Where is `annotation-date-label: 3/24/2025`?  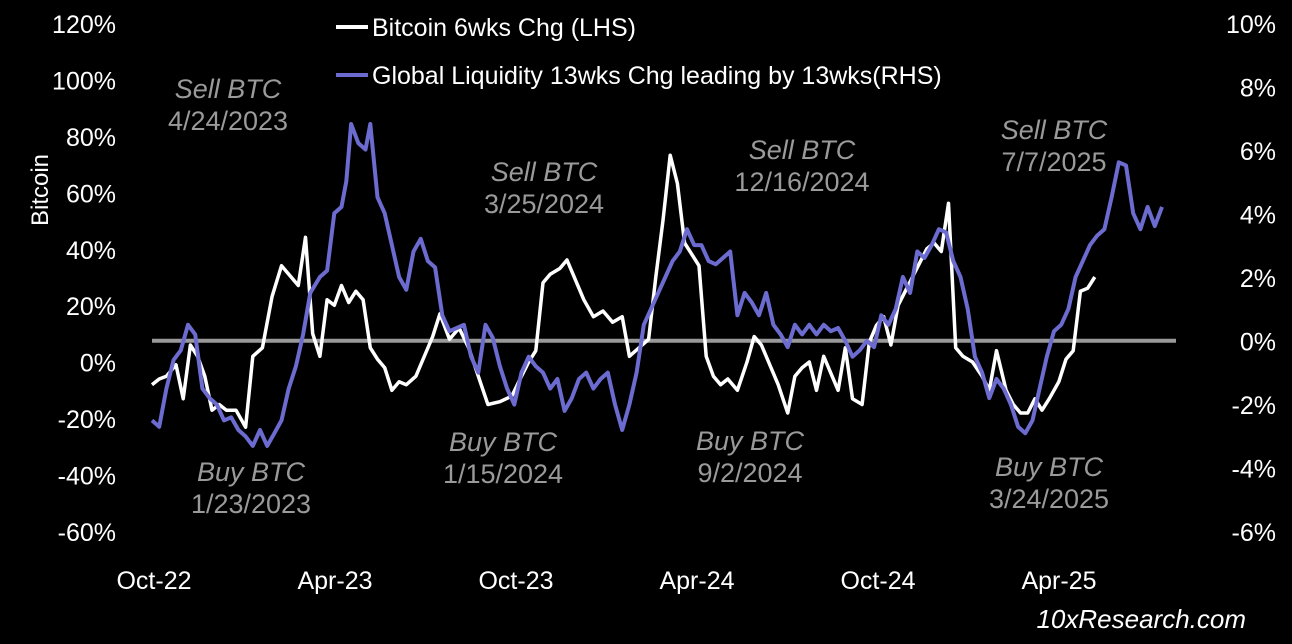
annotation-date-label: 3/24/2025 is located at coordinates (1049, 499).